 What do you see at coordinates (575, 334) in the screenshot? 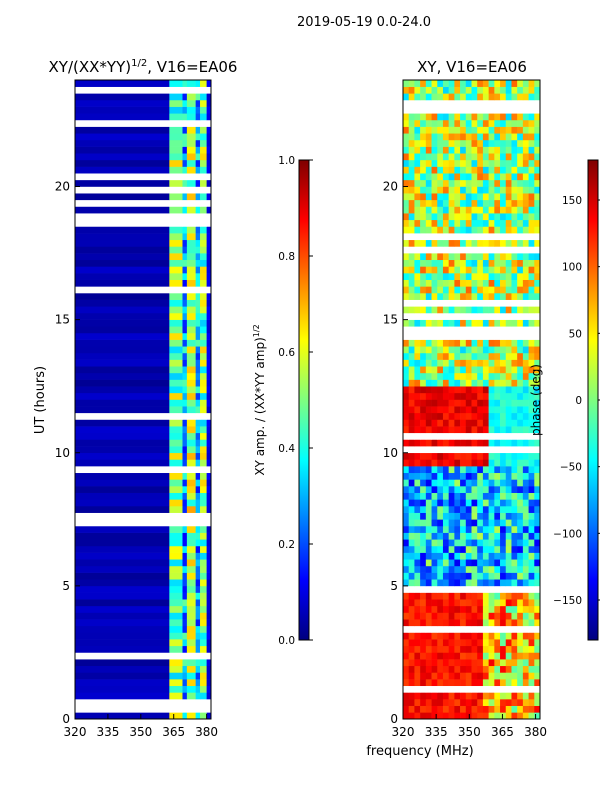
I see `right-cbar-tick-label: 50` at bounding box center [575, 334].